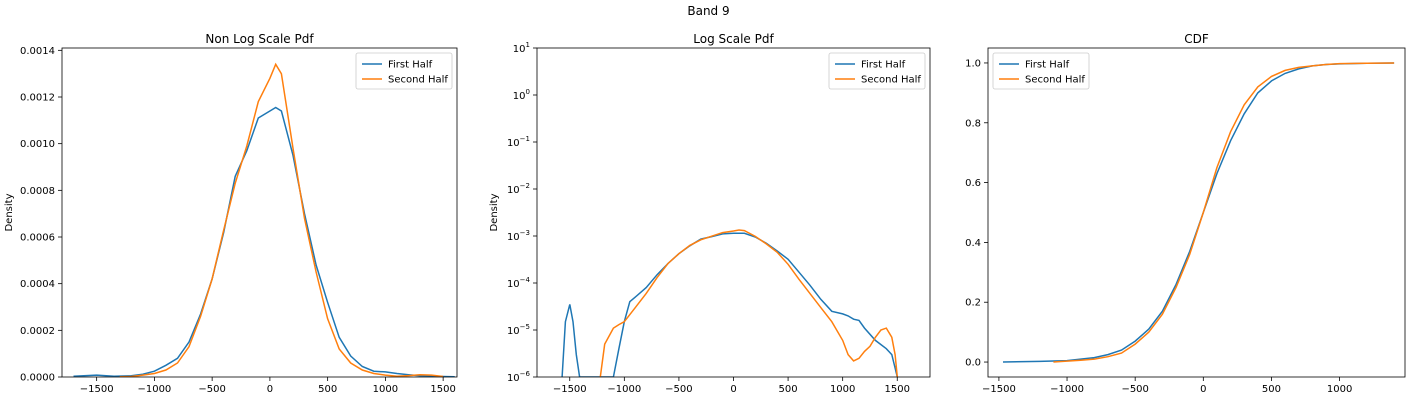  Describe the element at coordinates (708, 11) in the screenshot. I see `figure-title: Band 9` at that location.